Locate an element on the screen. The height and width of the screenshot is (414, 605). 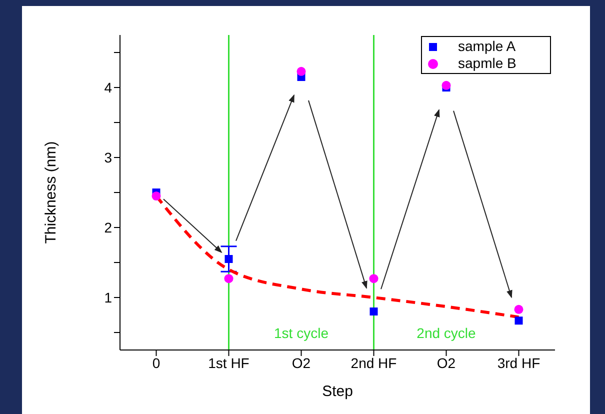
x-tick-label: 2nd HF is located at coordinates (373, 362).